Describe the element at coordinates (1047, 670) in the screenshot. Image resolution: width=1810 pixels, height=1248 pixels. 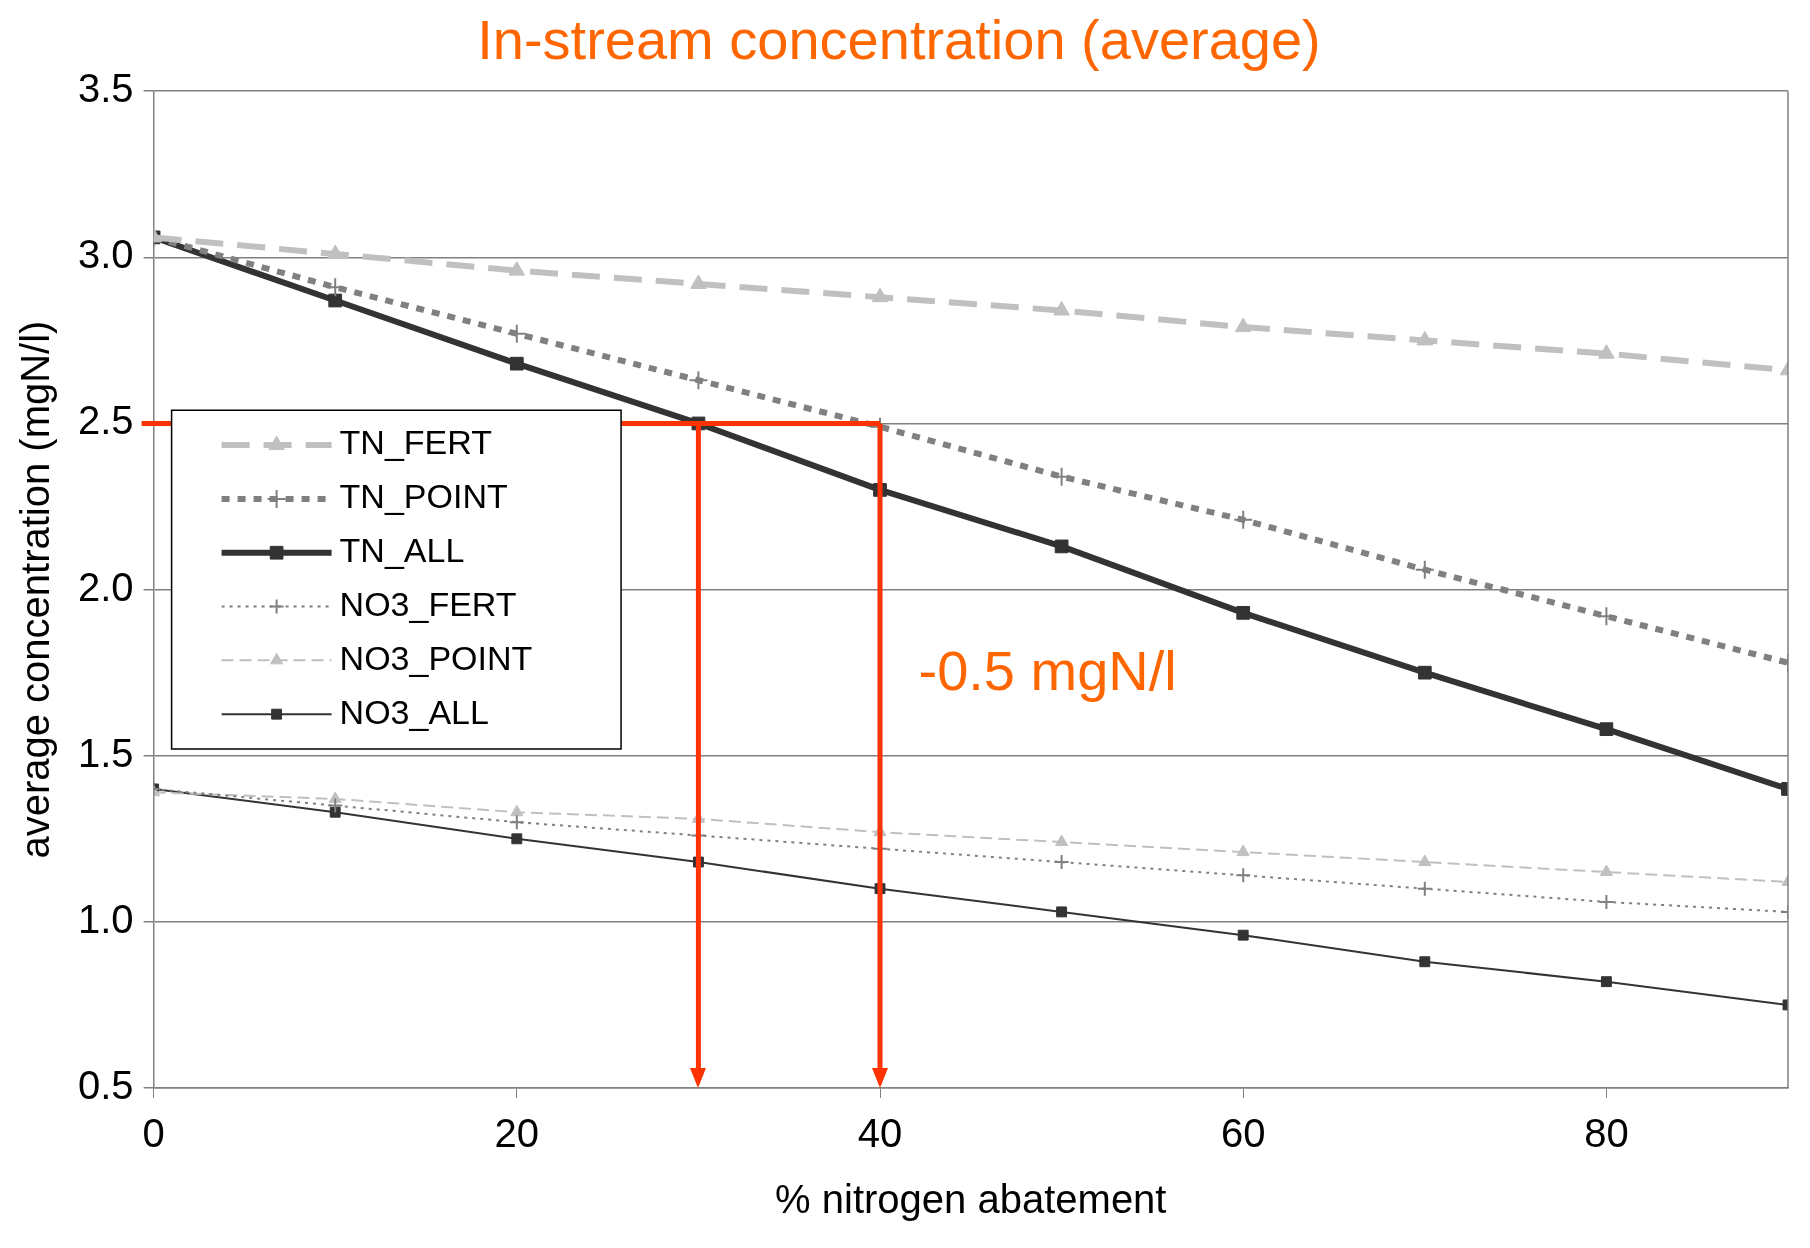
I see `annotation: -0.5 mgN/l` at that location.